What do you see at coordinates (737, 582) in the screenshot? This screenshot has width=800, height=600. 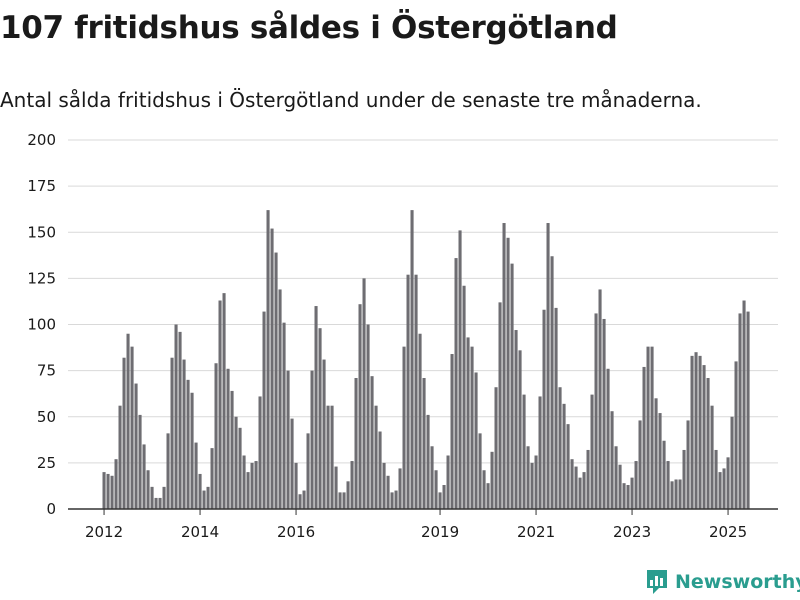 I see `newsworthy-logo-text: Newsworthy` at bounding box center [737, 582].